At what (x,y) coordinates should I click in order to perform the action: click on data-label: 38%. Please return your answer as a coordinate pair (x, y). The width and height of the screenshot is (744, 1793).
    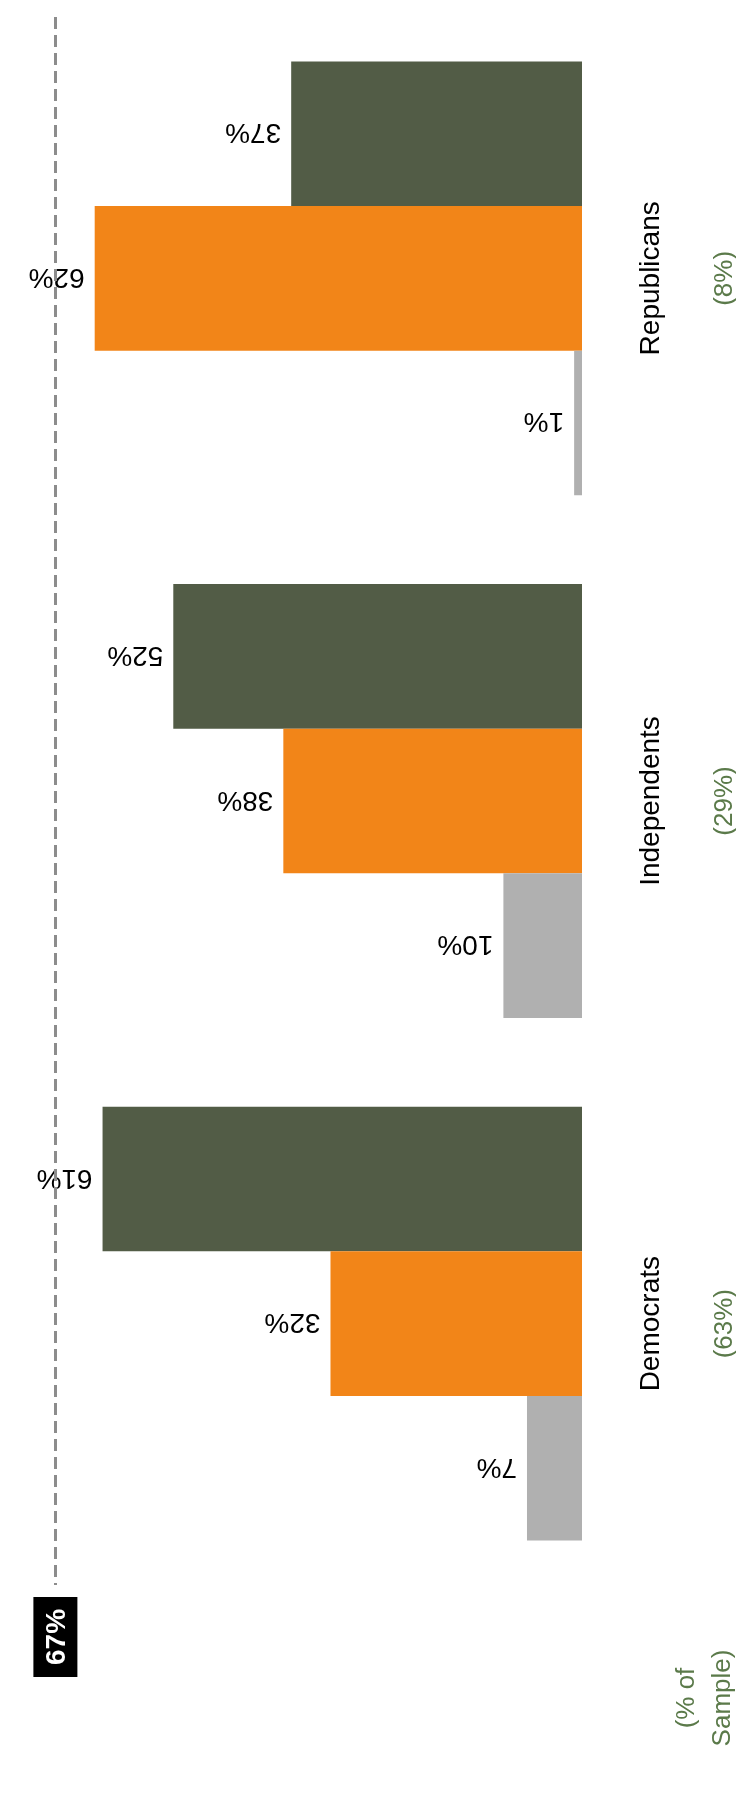
    Looking at the image, I should click on (245, 801).